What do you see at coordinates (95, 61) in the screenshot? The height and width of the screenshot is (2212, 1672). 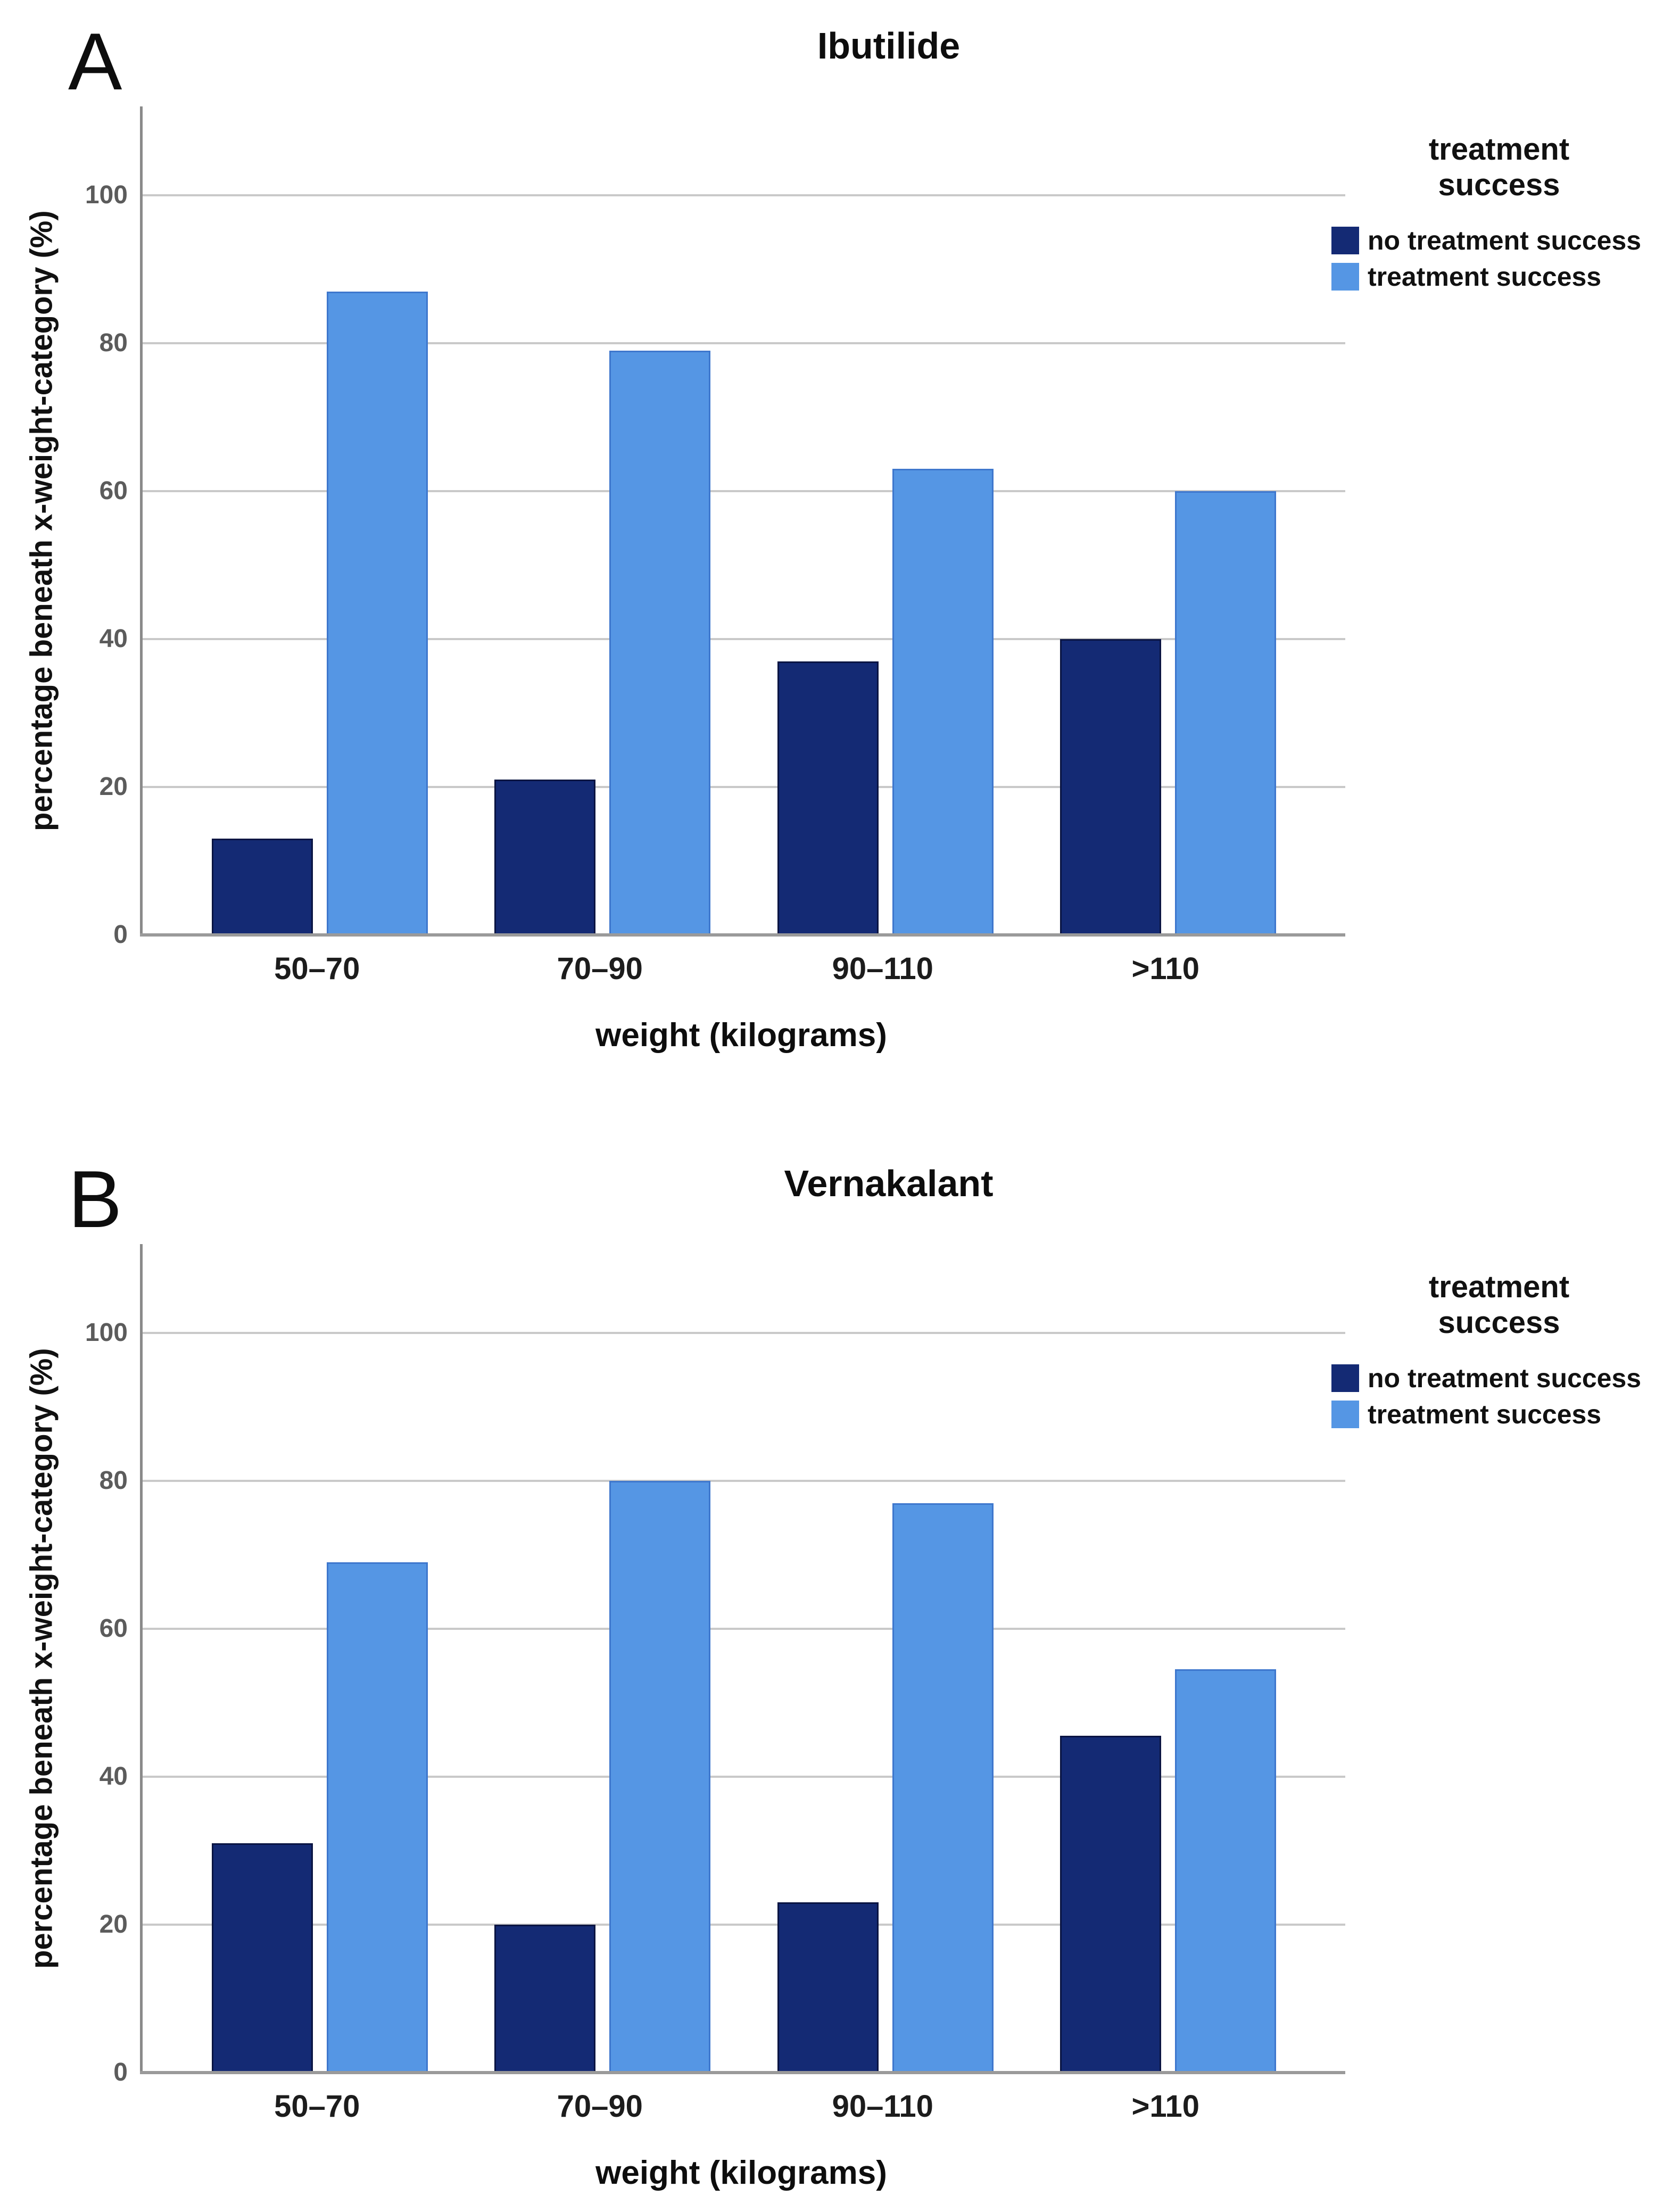 I see `panel-letter-a: A` at bounding box center [95, 61].